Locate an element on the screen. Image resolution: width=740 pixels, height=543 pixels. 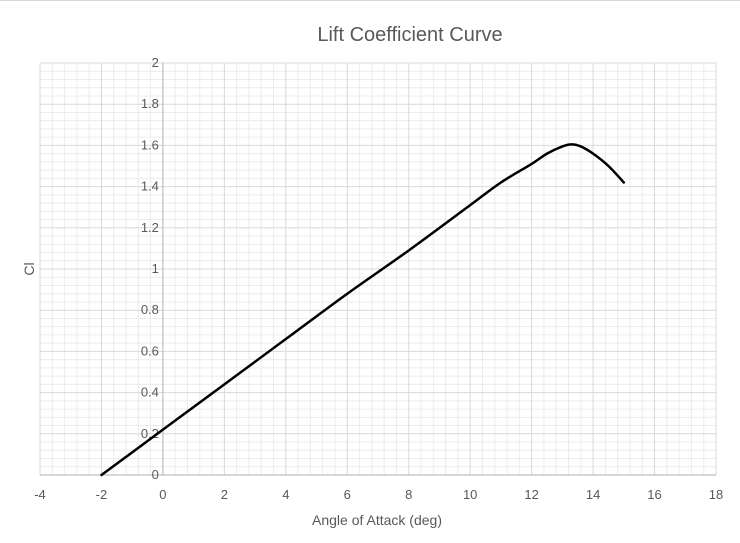
y-tick-label: 0.6 is located at coordinates (150, 350).